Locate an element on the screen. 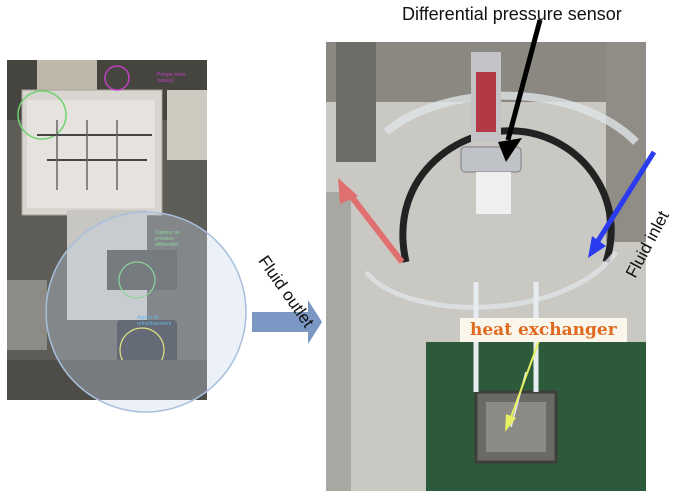  heat-exchanger-label: heat exchanger is located at coordinates (543, 330).